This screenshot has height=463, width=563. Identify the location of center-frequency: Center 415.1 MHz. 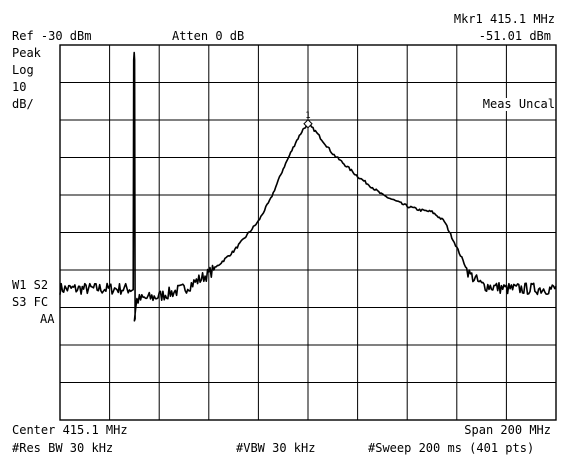
(70, 430).